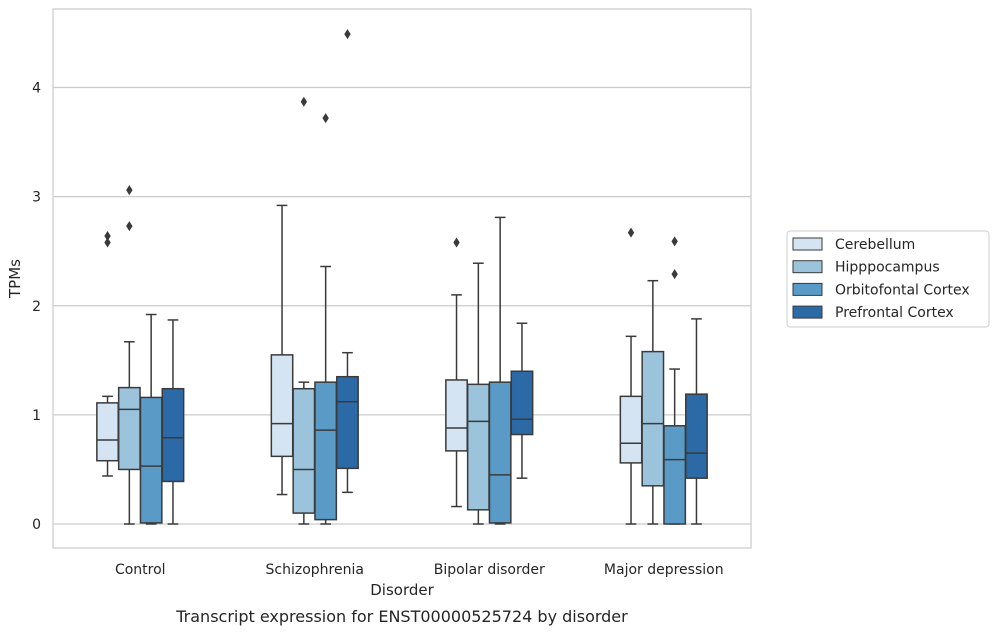 Image resolution: width=999 pixels, height=634 pixels. What do you see at coordinates (36, 198) in the screenshot?
I see `y-tick-label: 3` at bounding box center [36, 198].